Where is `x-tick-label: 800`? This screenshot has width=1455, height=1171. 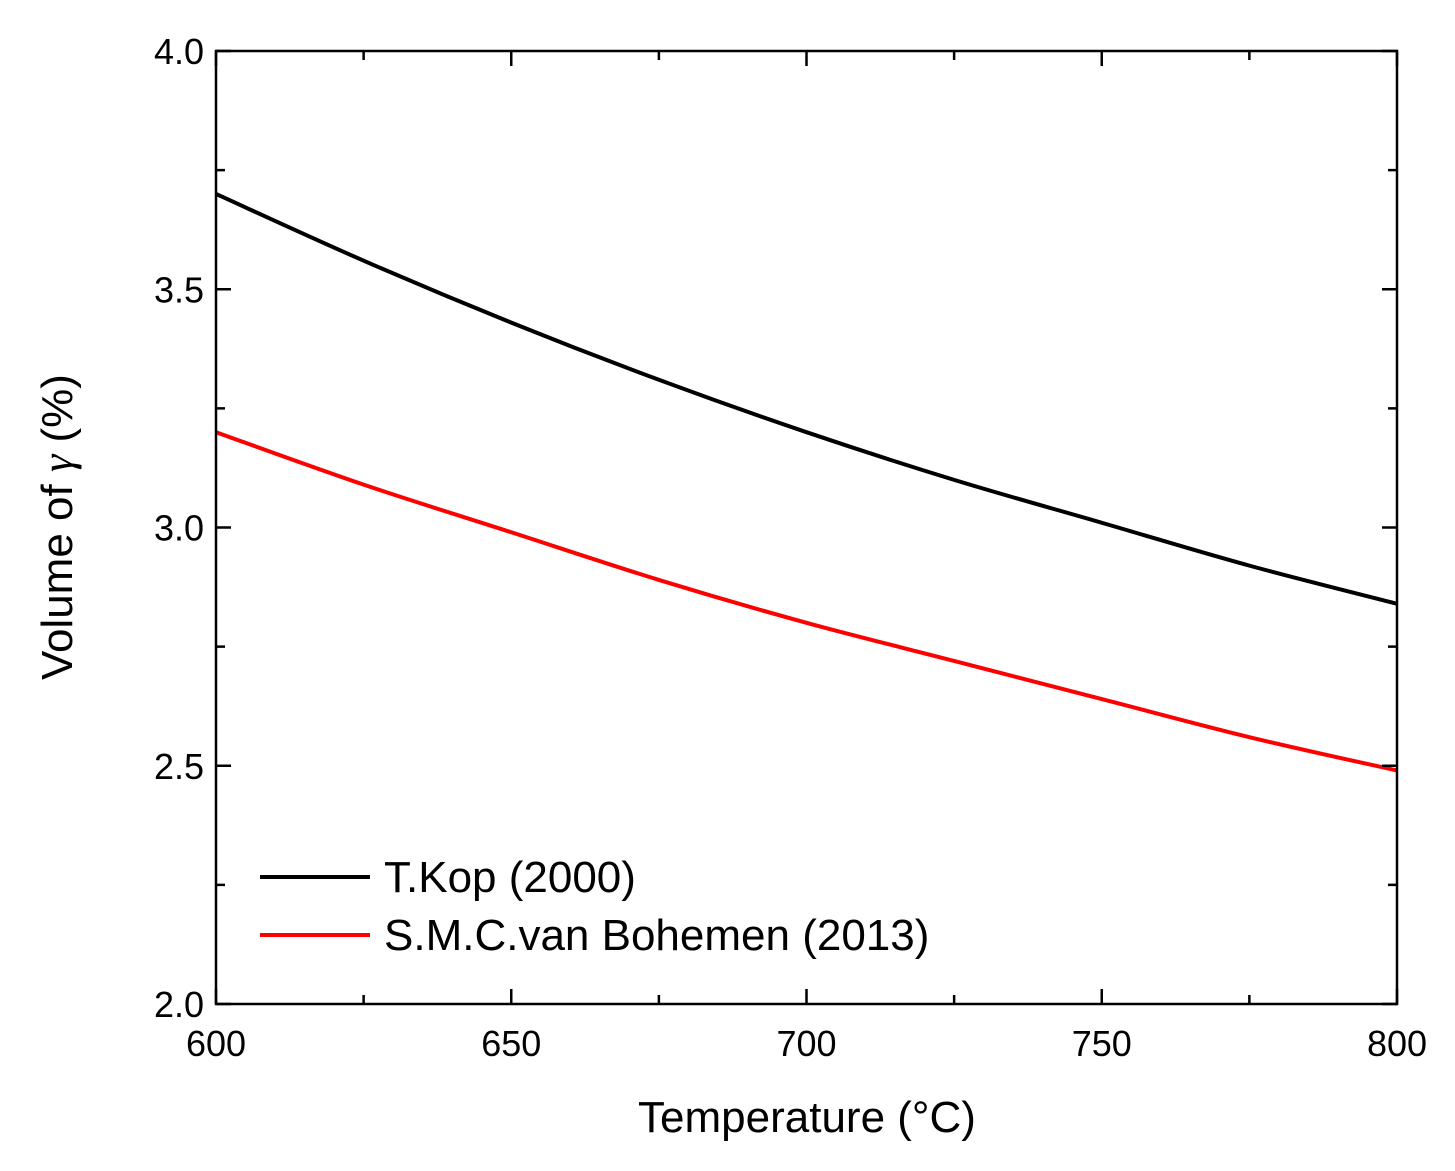
x-tick-label: 800 is located at coordinates (1397, 1043).